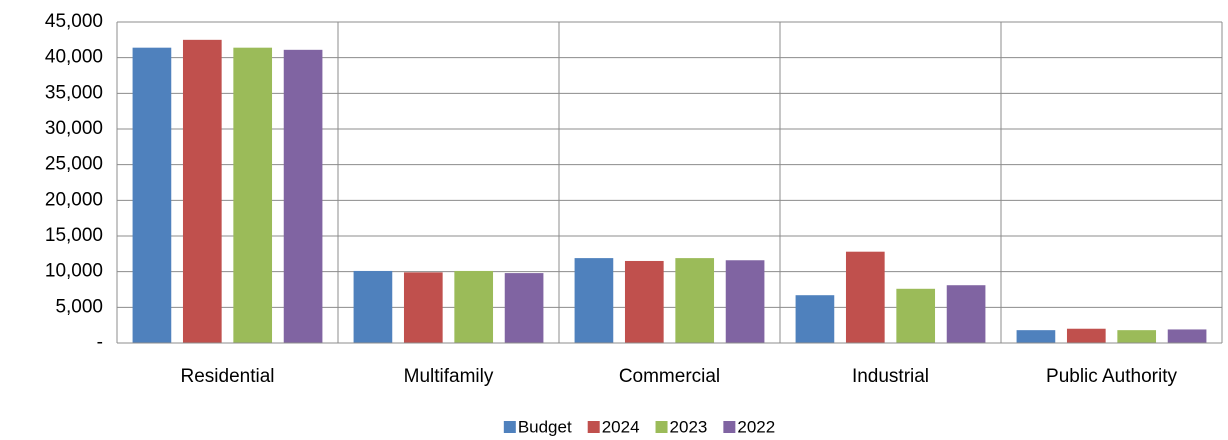 This screenshot has height=440, width=1228. Describe the element at coordinates (228, 376) in the screenshot. I see `x-tick-label: Residential` at that location.